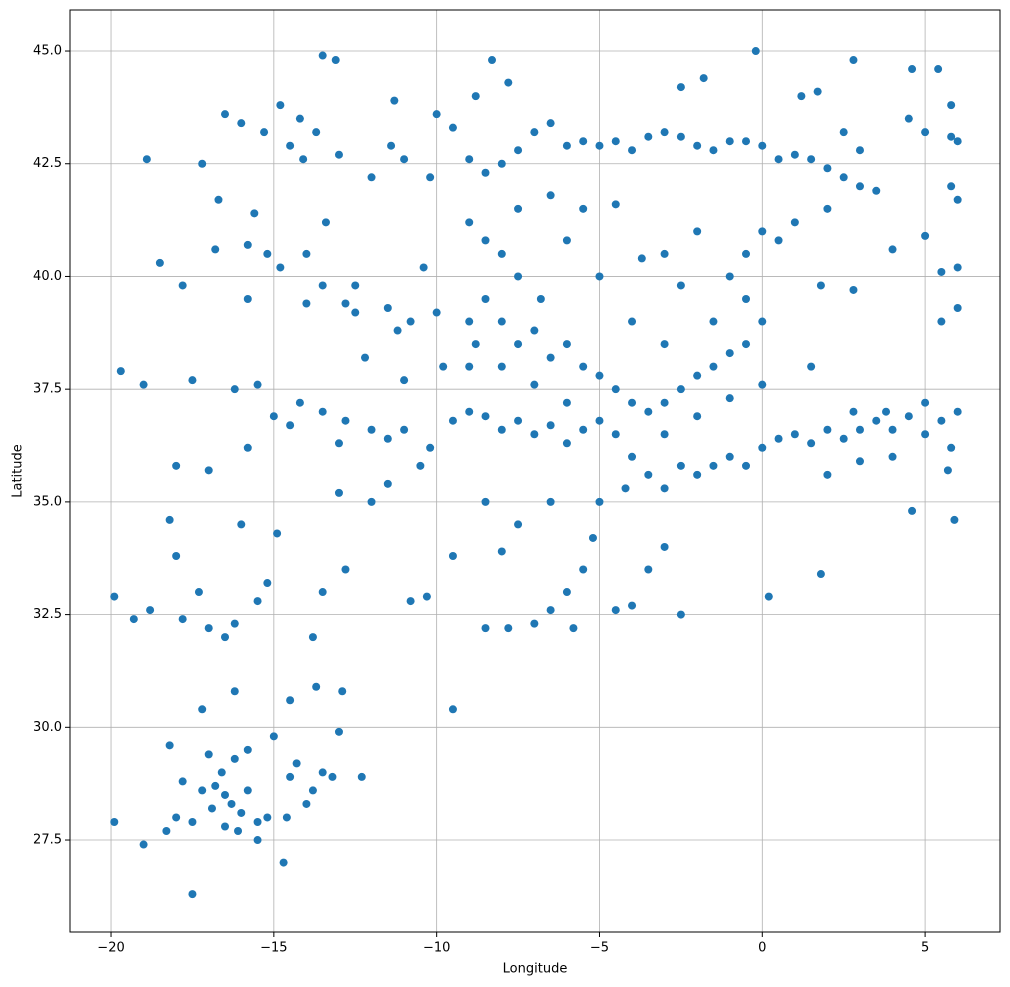  I want to click on x-tick-label: −5, so click(599, 948).